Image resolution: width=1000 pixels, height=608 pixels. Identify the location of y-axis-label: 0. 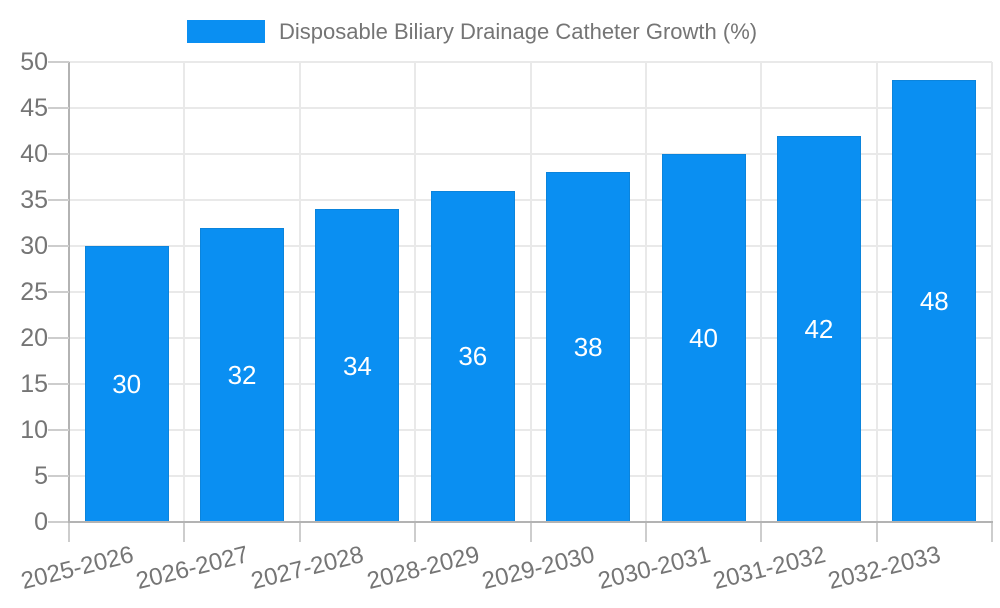
(41, 522).